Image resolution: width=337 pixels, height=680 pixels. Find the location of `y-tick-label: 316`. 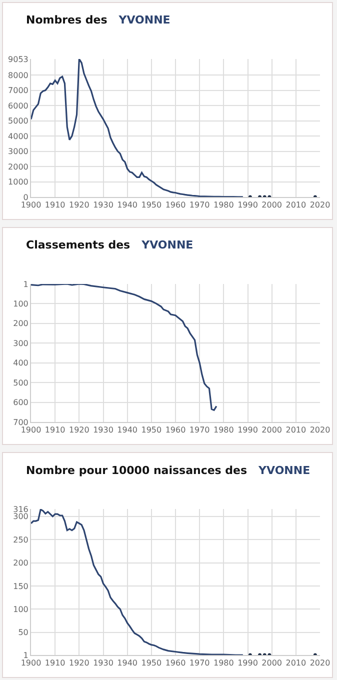

y-tick-label: 316 is located at coordinates (20, 509).